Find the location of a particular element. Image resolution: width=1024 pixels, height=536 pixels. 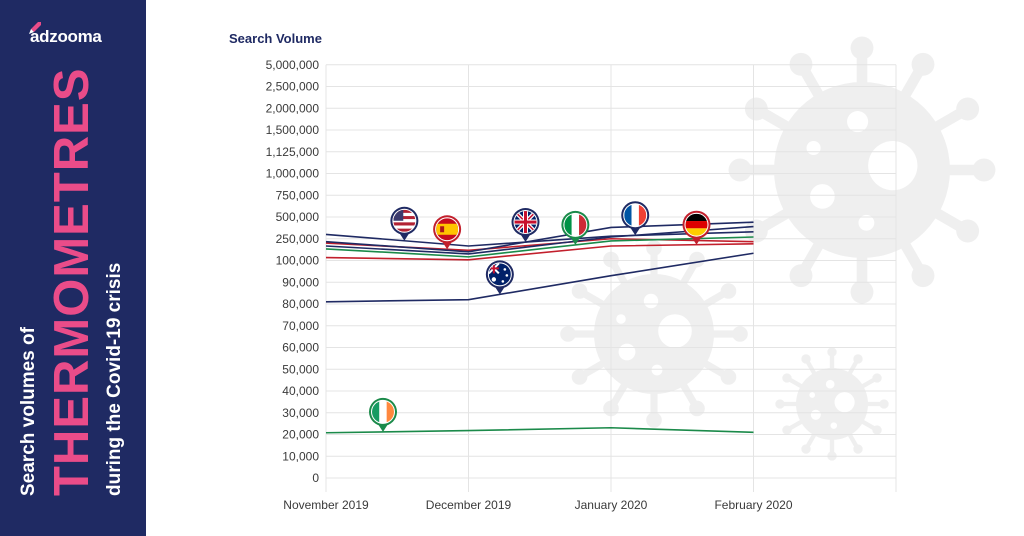

y-tick-label: 500,000 is located at coordinates (298, 217).